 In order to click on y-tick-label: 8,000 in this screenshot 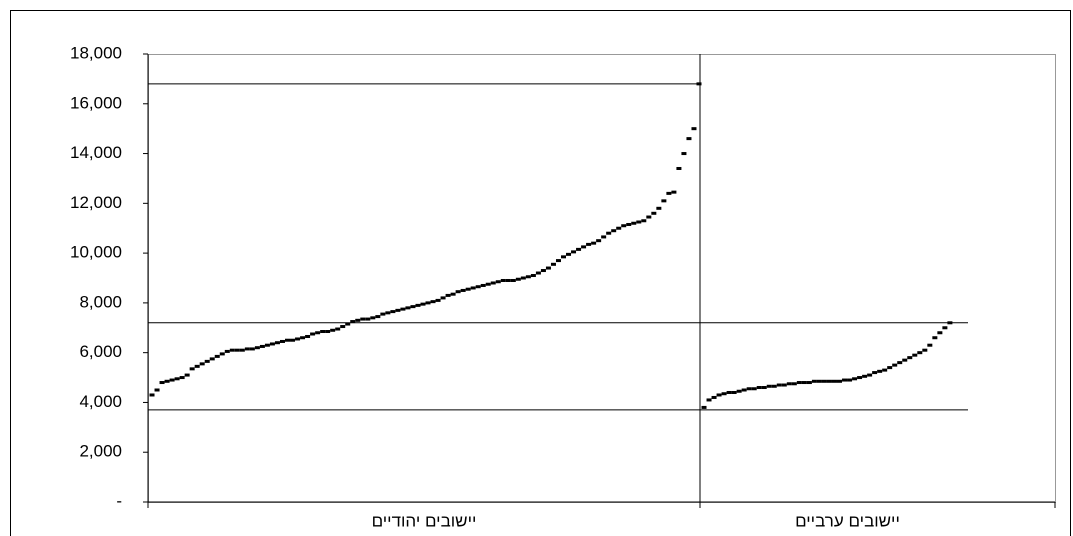, I will do `click(100, 301)`.